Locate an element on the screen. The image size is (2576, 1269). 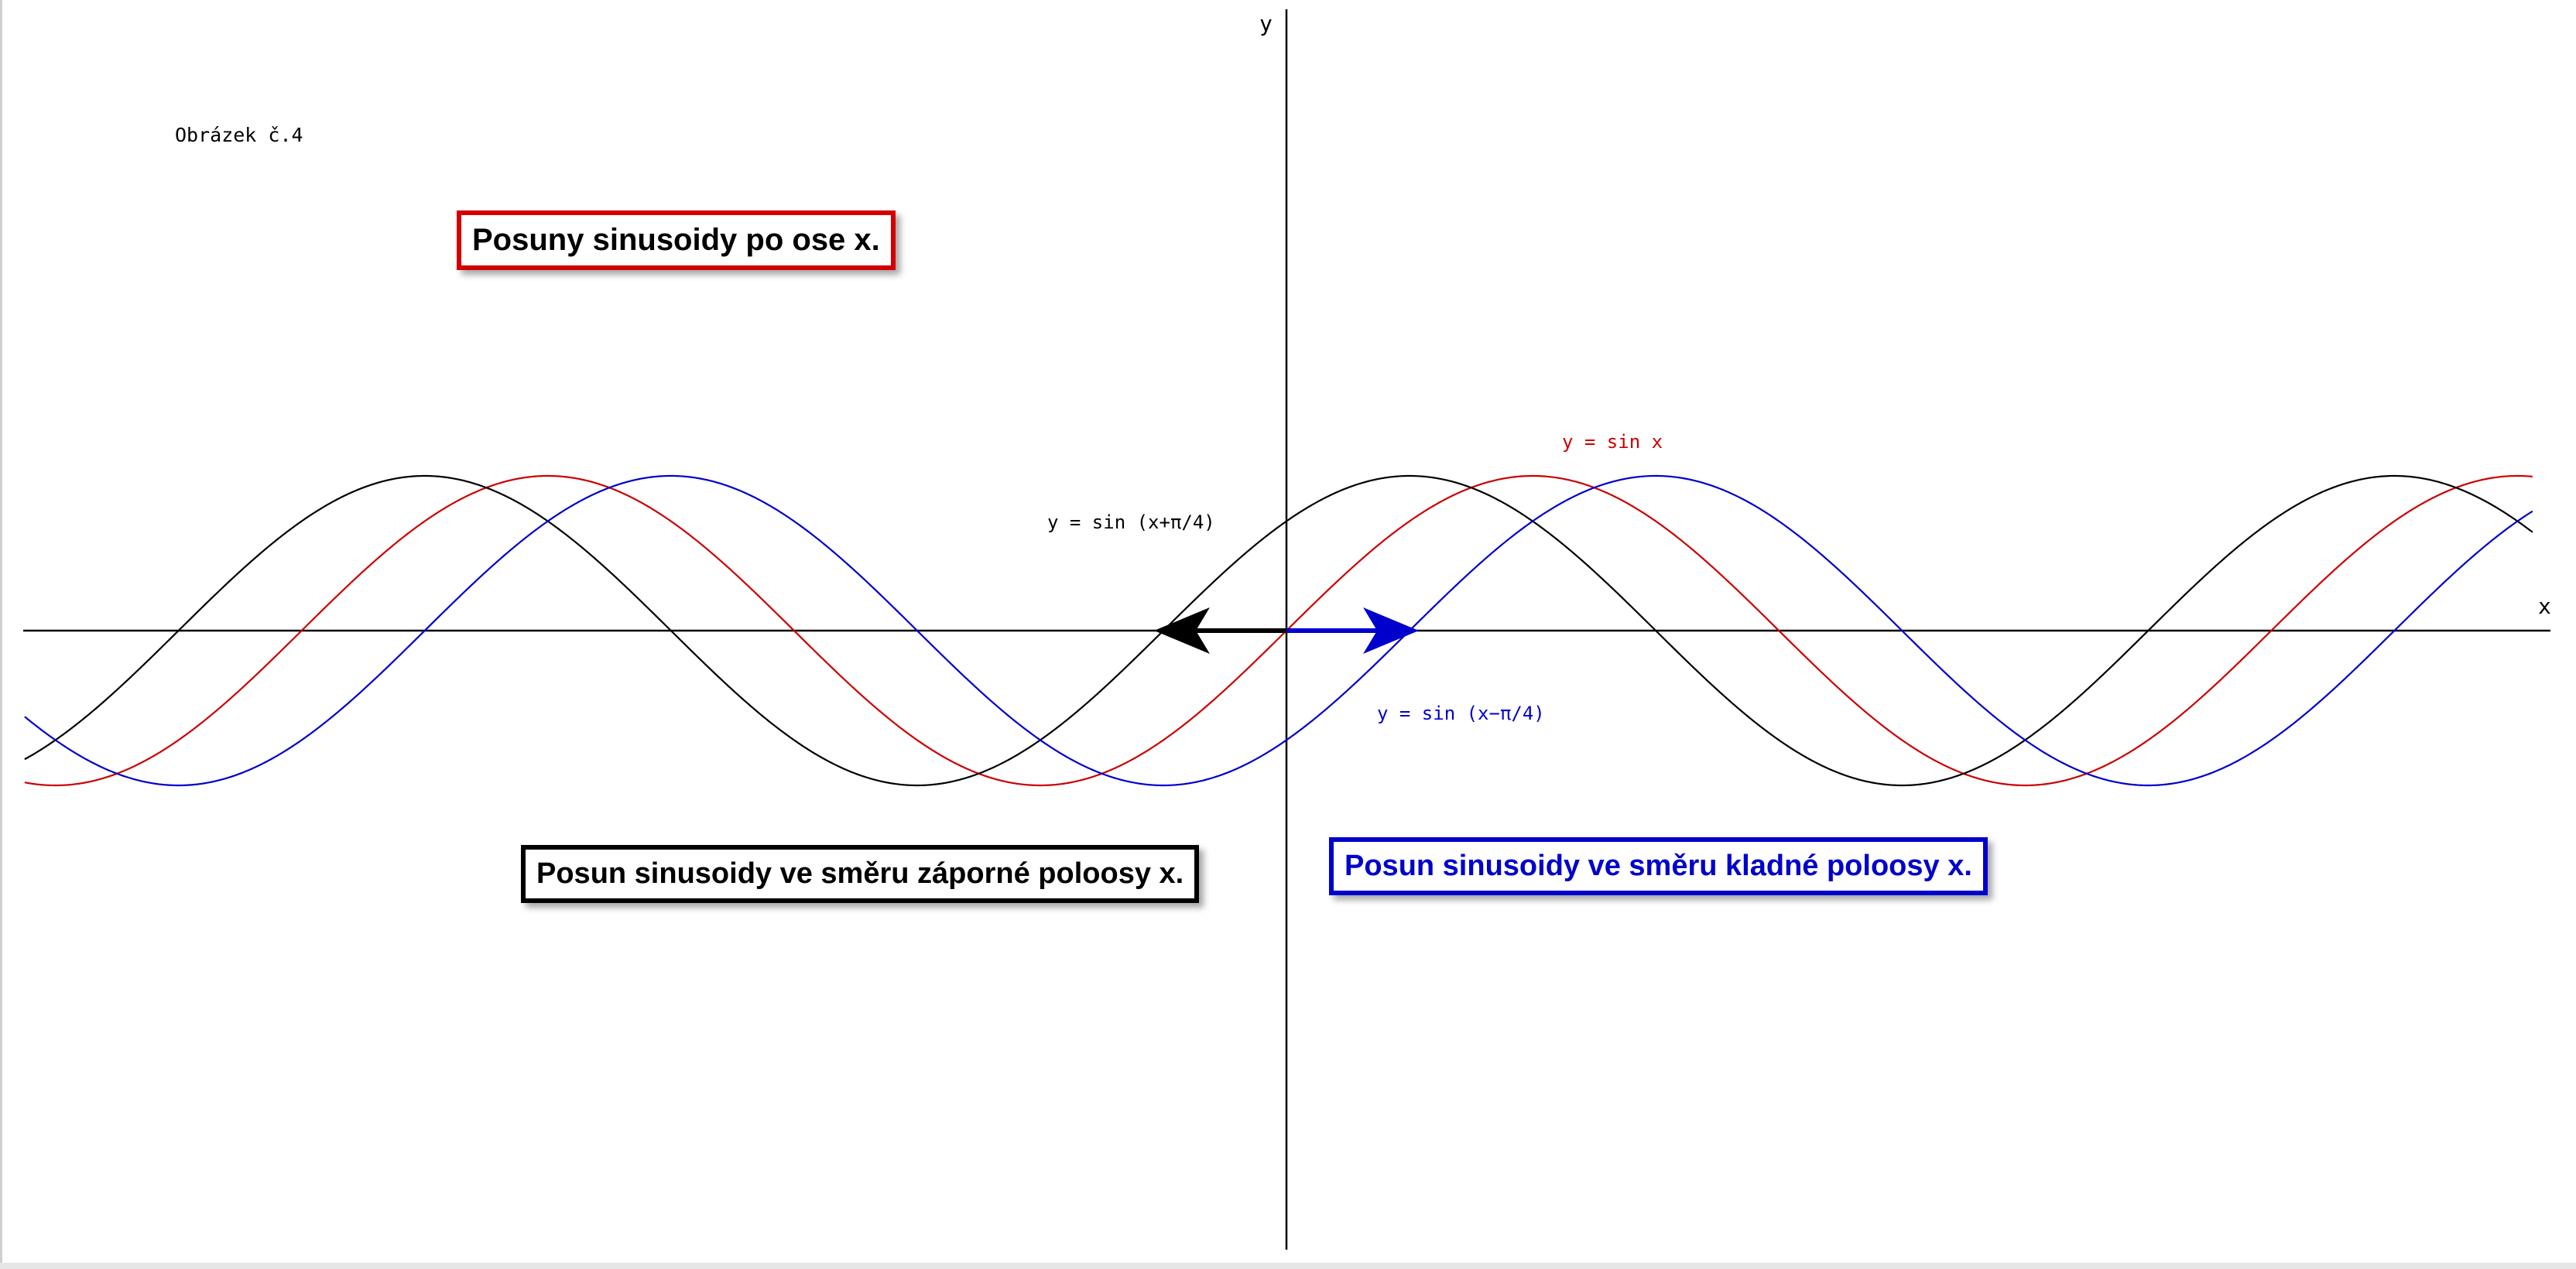
x-axis-label: x is located at coordinates (2544, 606).